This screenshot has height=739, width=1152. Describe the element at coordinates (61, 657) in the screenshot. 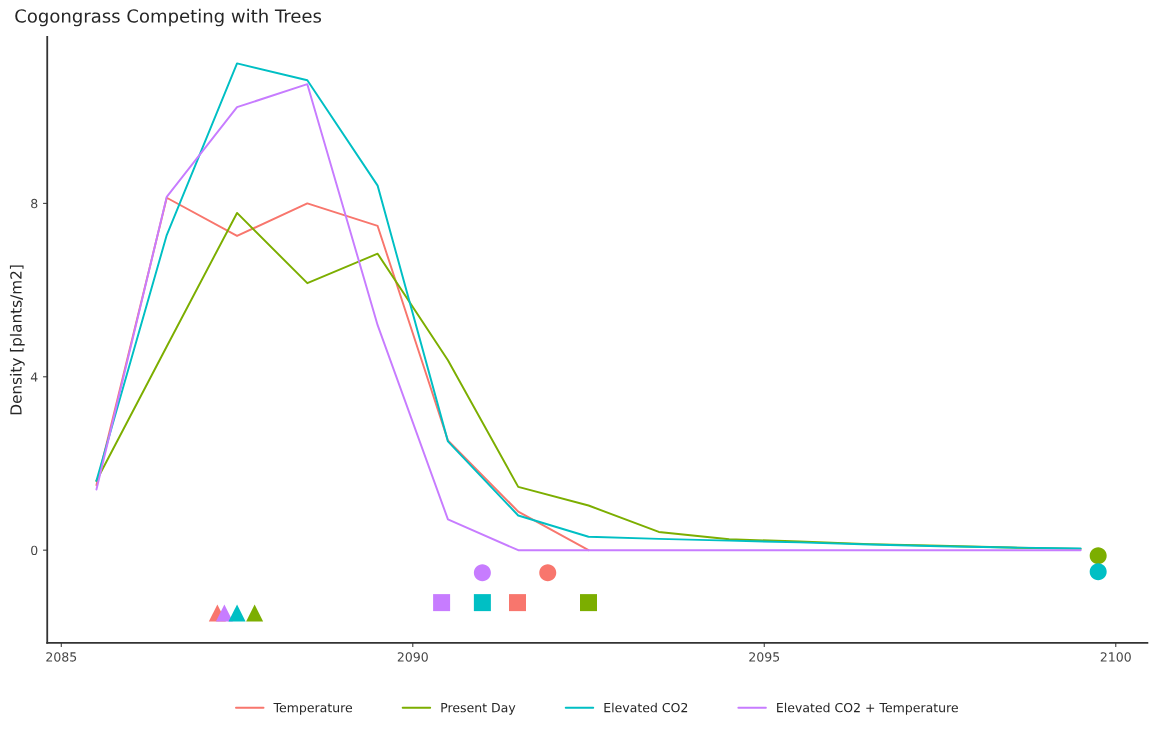

I see `x-tick-label: 2085` at that location.